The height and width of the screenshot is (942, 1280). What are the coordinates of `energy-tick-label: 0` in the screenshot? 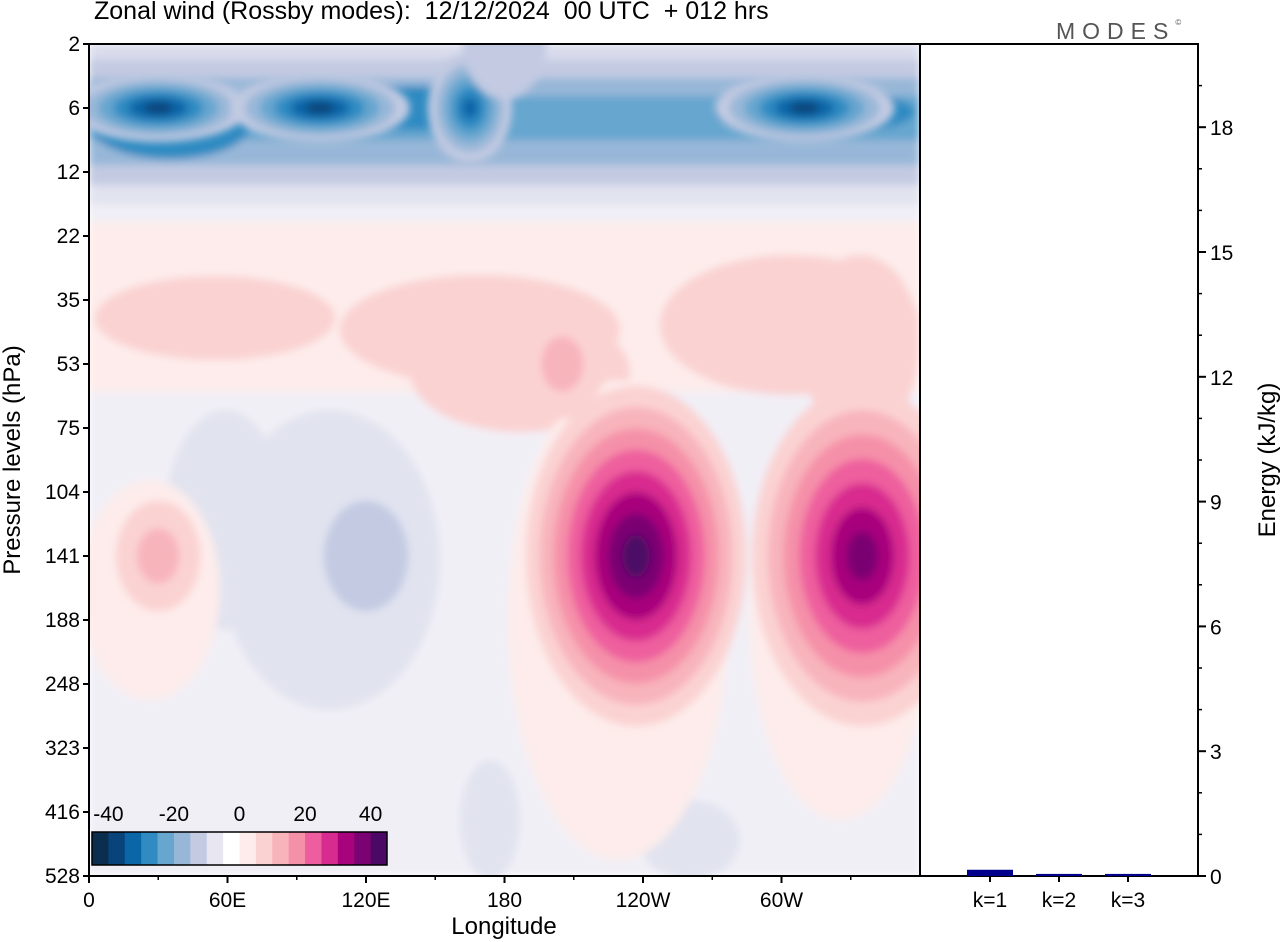 It's located at (1216, 877).